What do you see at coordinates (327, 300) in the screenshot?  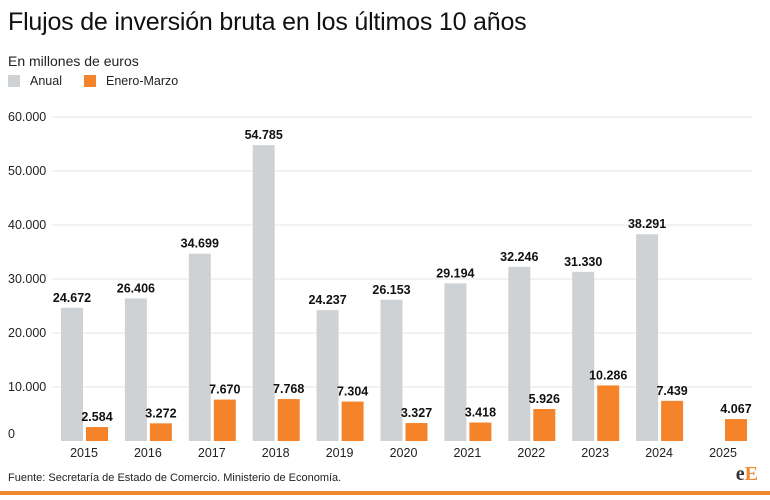 I see `data-label-annual: 24.237` at bounding box center [327, 300].